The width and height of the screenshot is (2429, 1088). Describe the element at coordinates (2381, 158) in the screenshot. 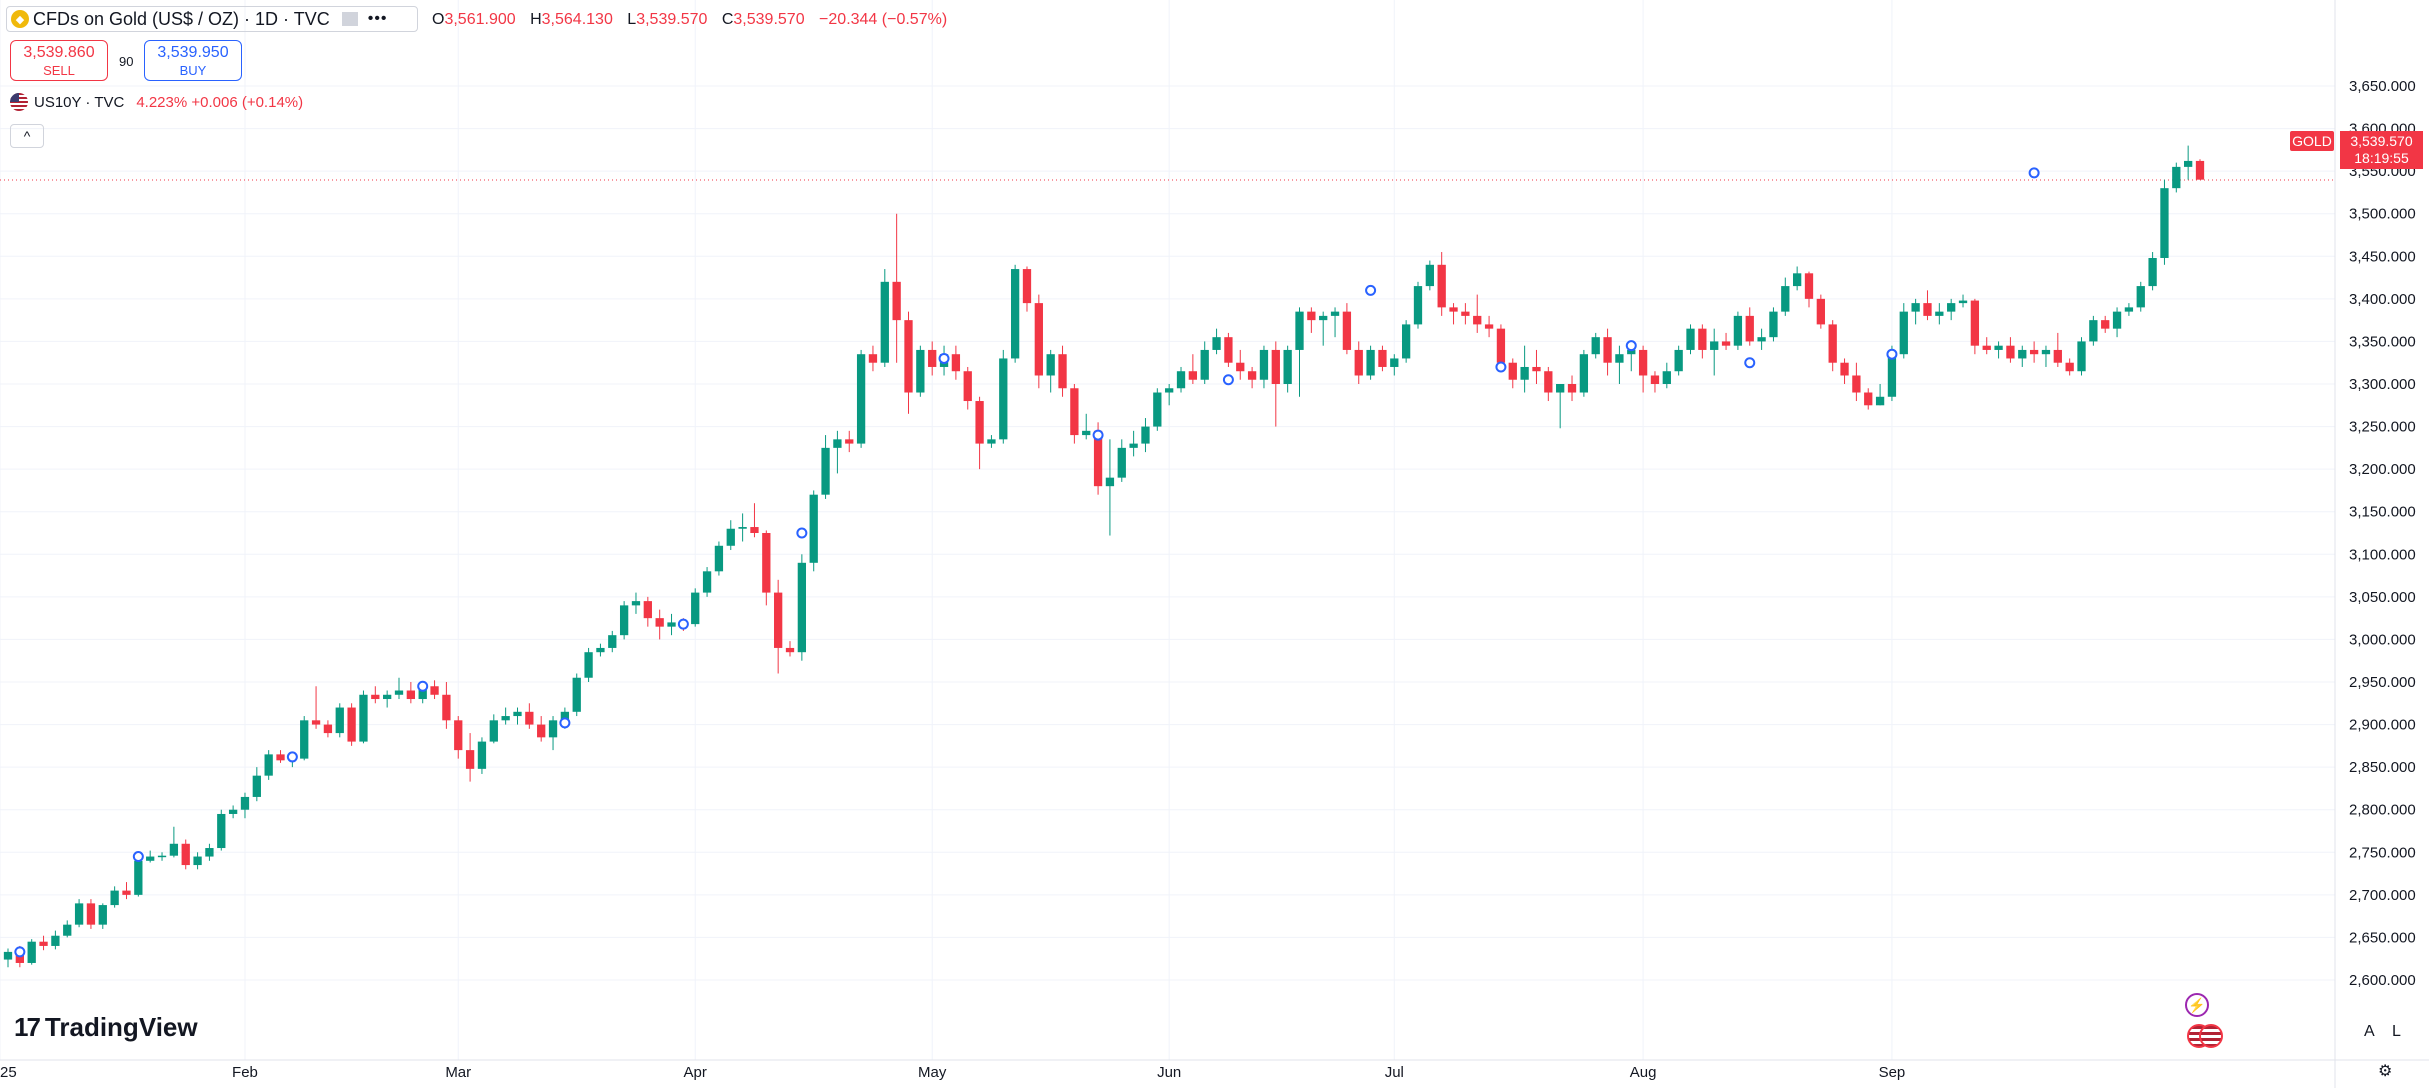

I see `bar-countdown: 18:19:55` at that location.